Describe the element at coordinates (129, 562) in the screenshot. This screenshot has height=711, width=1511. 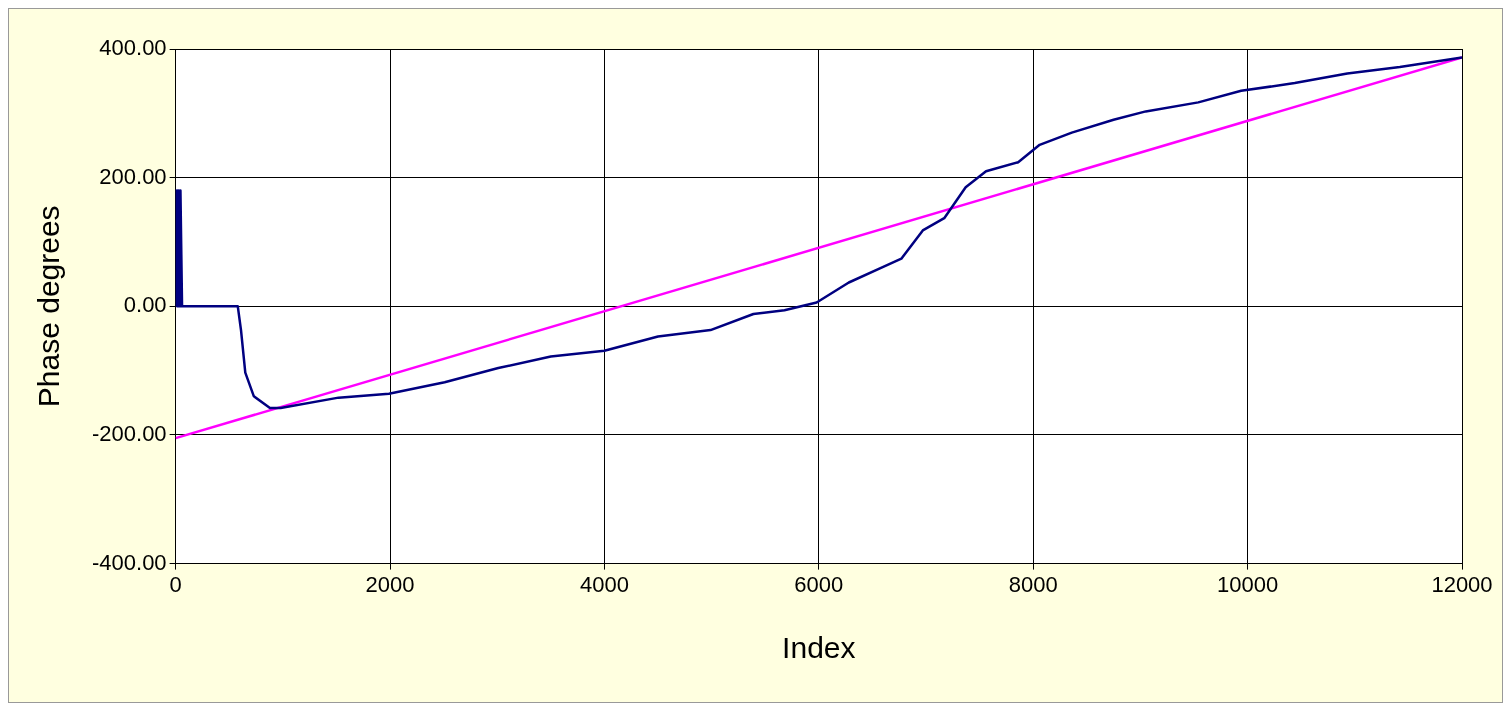
I see `y-tick-label: -400.00` at that location.